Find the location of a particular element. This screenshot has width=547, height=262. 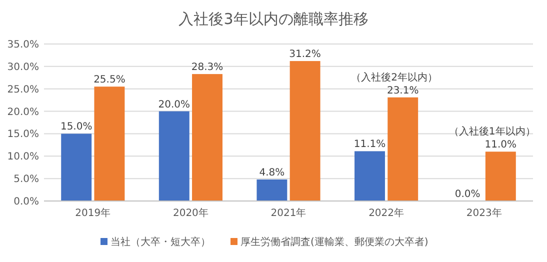

legend-label: 厚生労働省調査(運輸業、郵便業の大卒者) is located at coordinates (334, 242).